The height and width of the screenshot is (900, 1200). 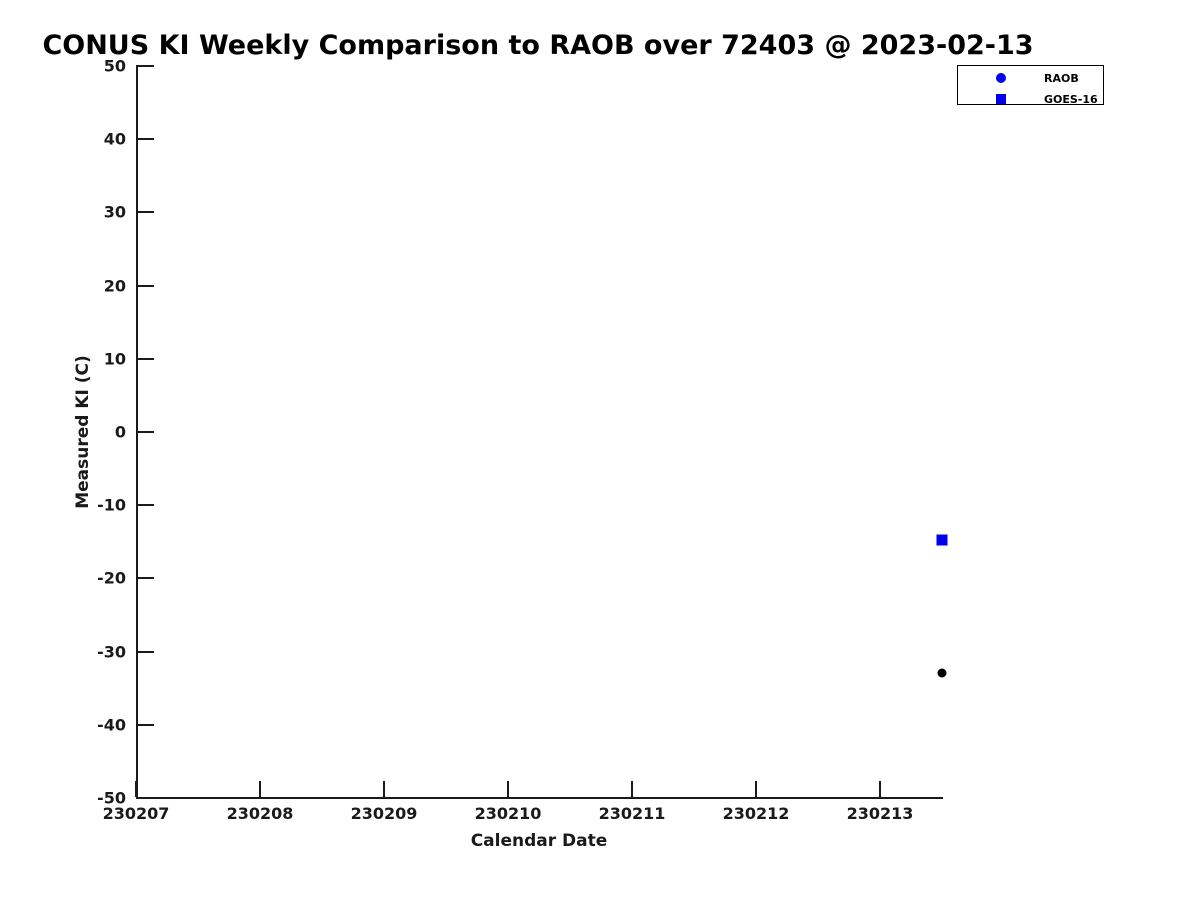 I want to click on y-tick-label: 50, so click(x=114, y=66).